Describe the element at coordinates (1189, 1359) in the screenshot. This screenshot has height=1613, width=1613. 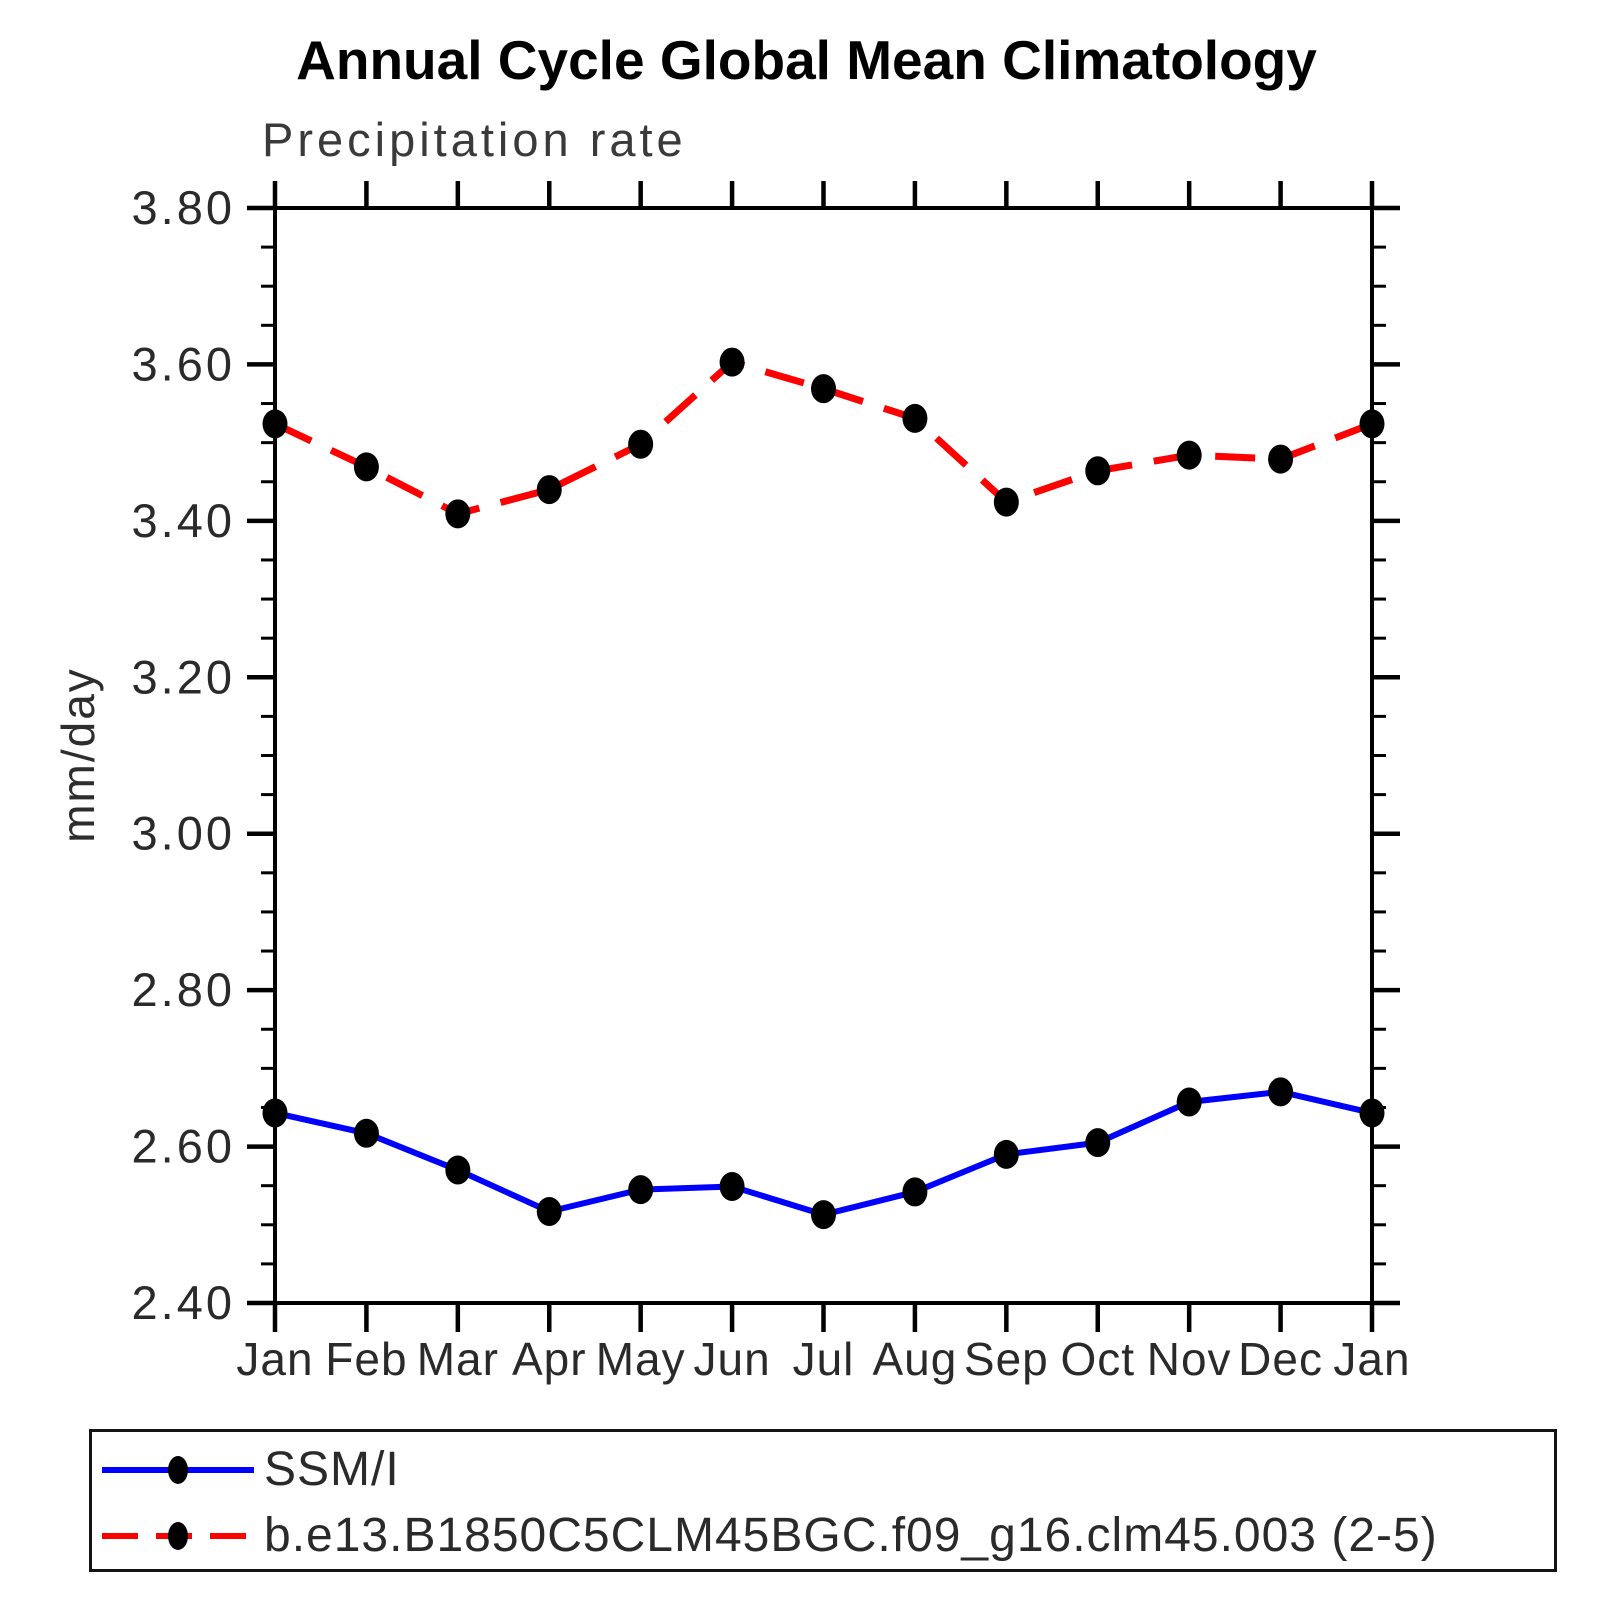
I see `month-label: Nov` at that location.